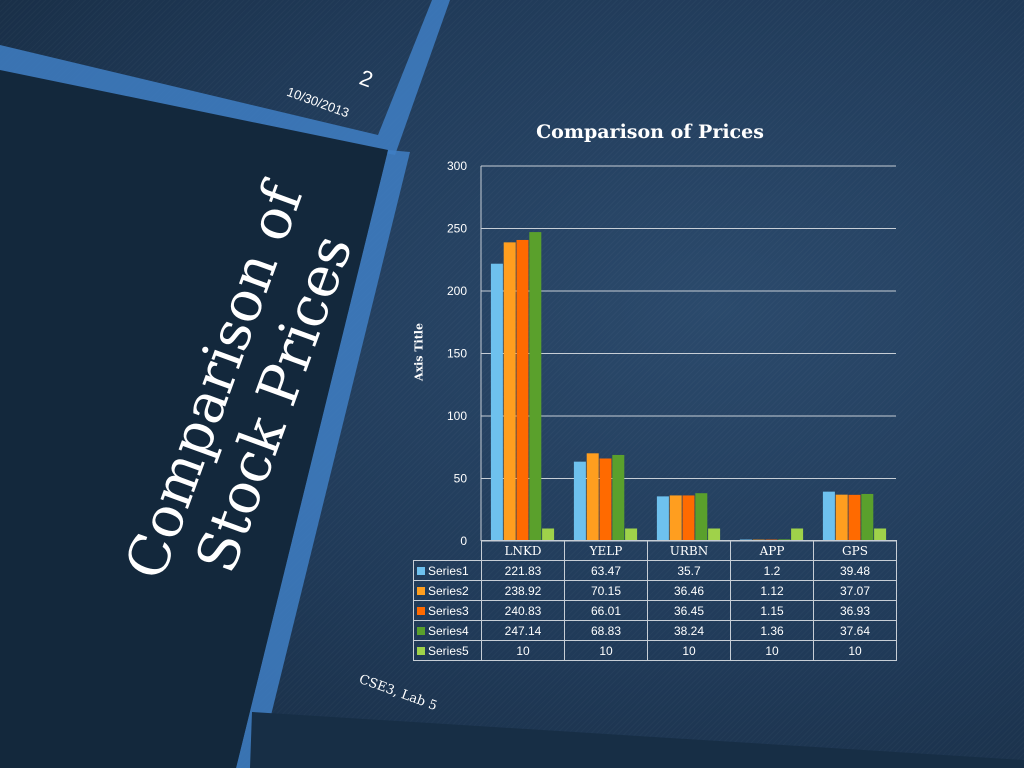  I want to click on category-label: YELP, so click(606, 550).